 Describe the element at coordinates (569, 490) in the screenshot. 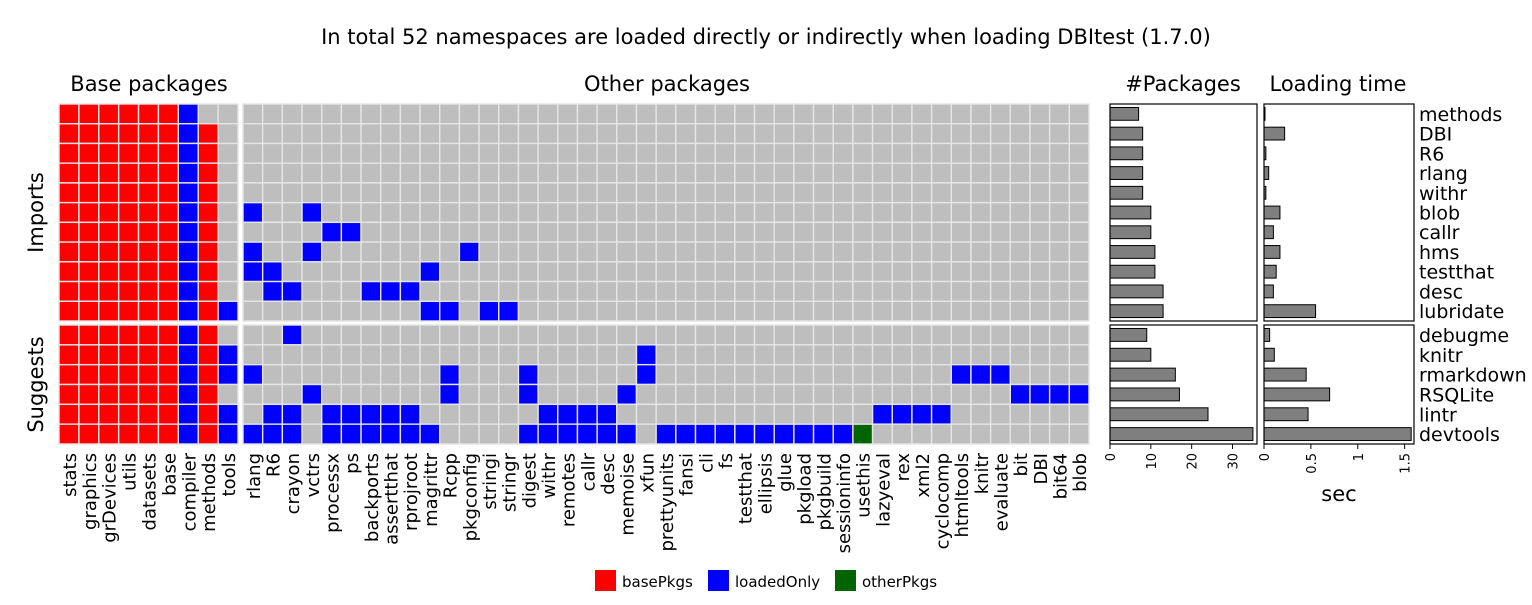

I see `column-label: remotes` at that location.